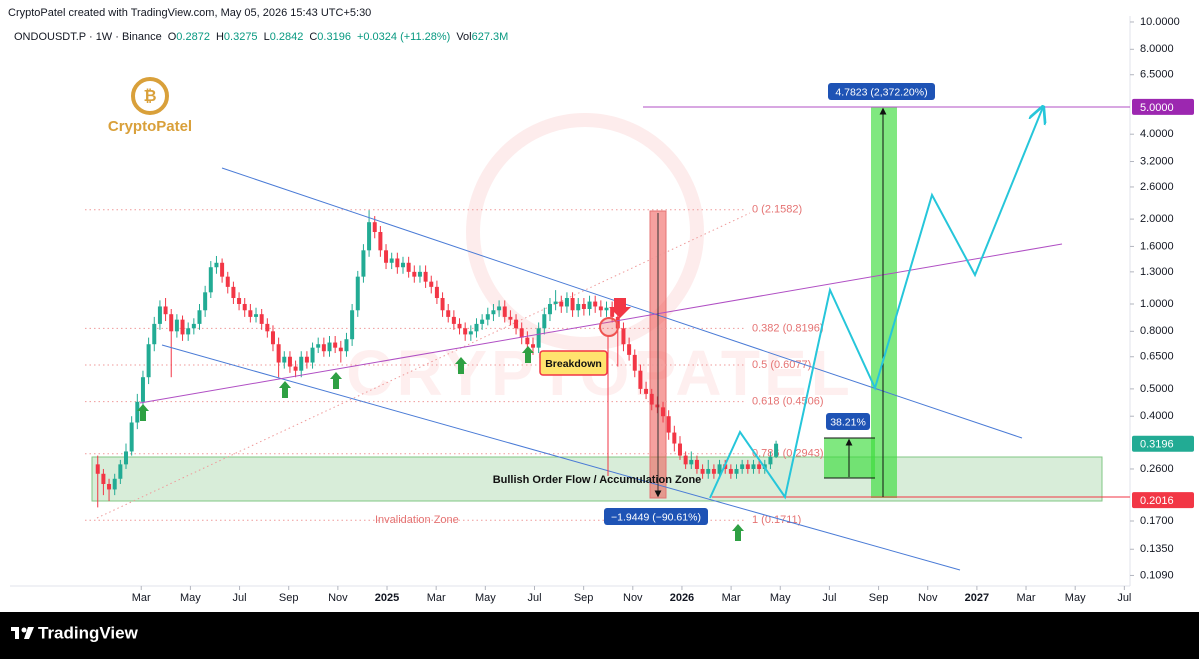  I want to click on legend-value: 0.2842, so click(286, 37).